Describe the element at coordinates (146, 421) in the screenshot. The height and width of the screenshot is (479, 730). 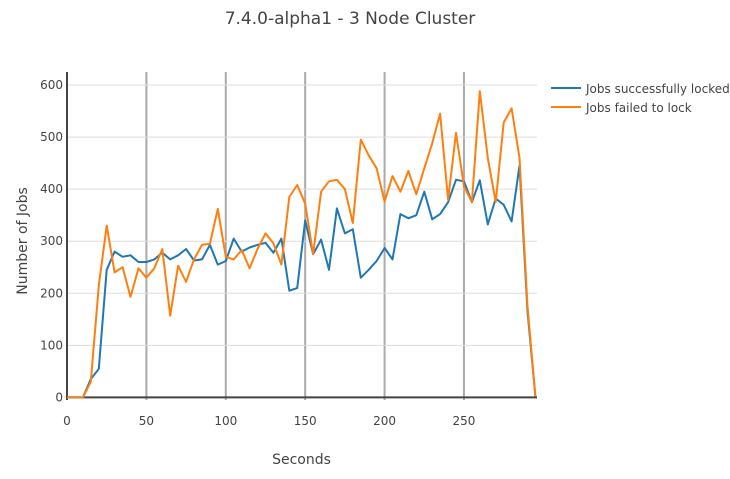
I see `x-tick-label: 50` at that location.